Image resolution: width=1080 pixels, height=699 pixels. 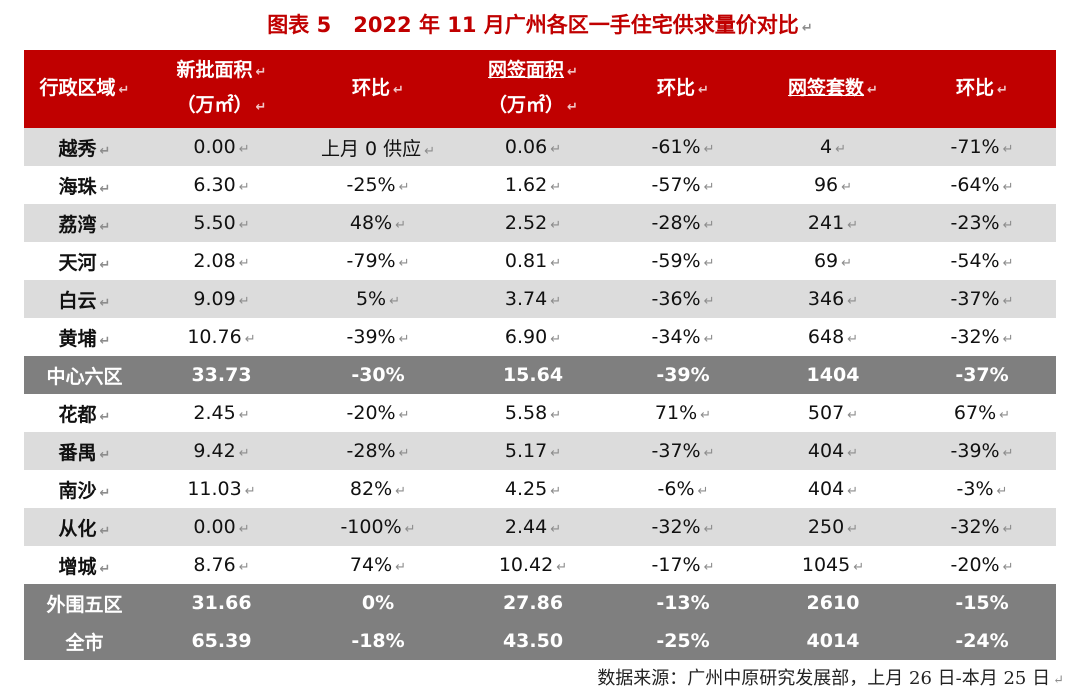 What do you see at coordinates (833, 375) in the screenshot?
I see `signed-units-cell: 1404` at bounding box center [833, 375].